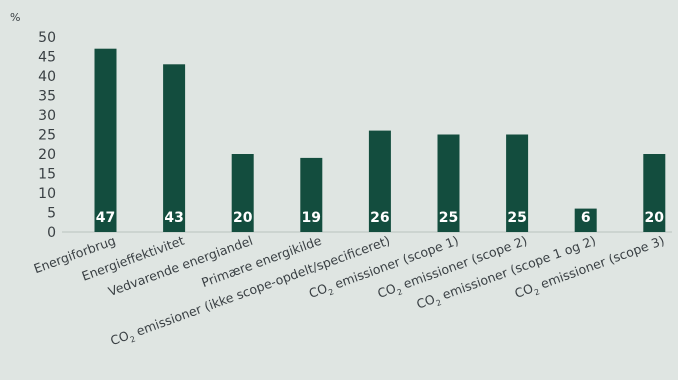 The width and height of the screenshot is (678, 380). What do you see at coordinates (15, 17) in the screenshot?
I see `y-axis-unit: %` at bounding box center [15, 17].